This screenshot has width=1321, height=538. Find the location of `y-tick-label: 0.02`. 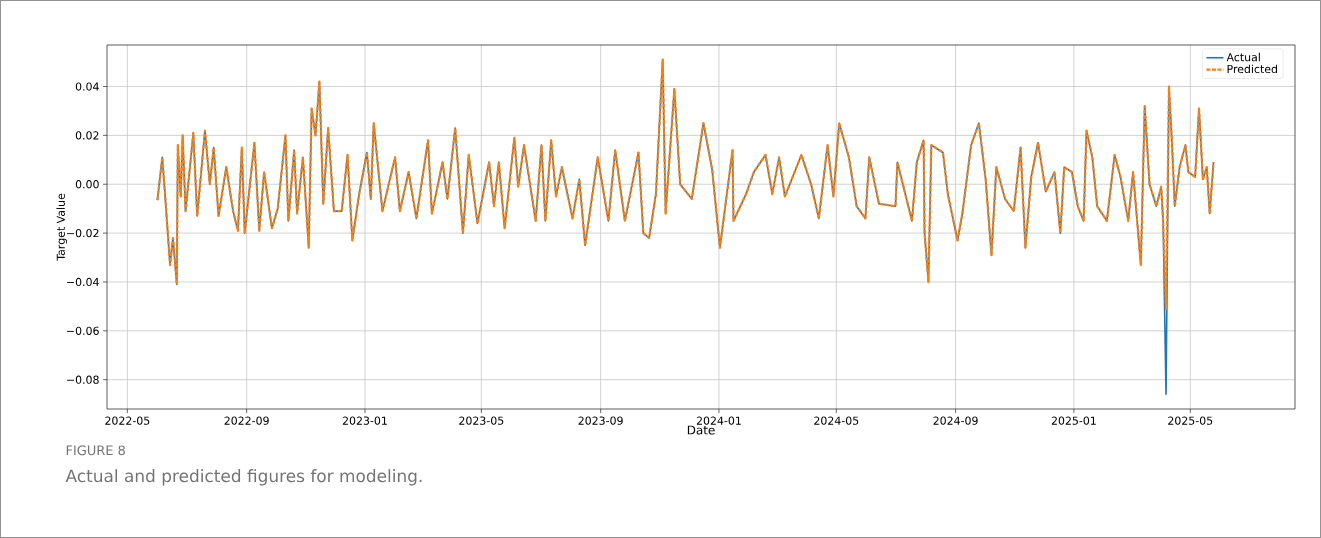

y-tick-label: 0.02 is located at coordinates (87, 135).